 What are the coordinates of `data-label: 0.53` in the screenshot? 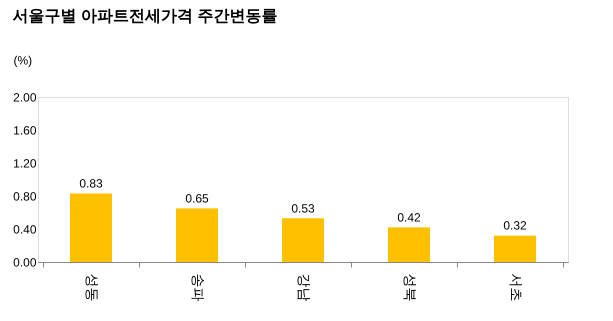 It's located at (303, 208).